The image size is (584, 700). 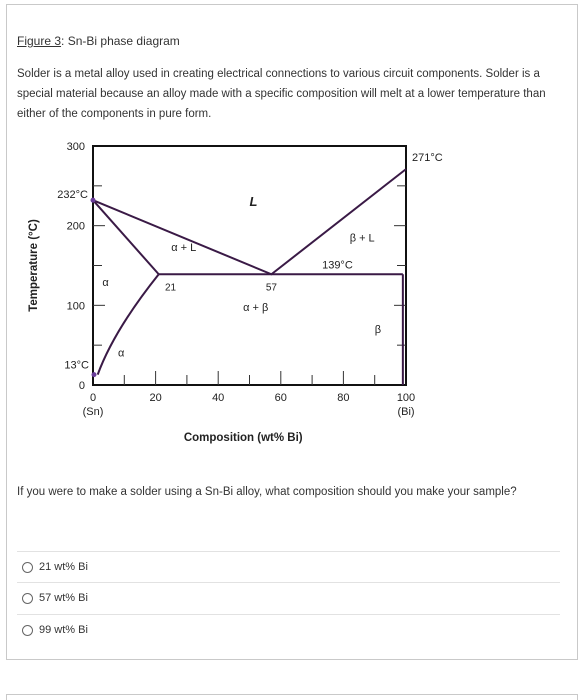 I want to click on sn-melting-label: 232°C, so click(x=72, y=195).